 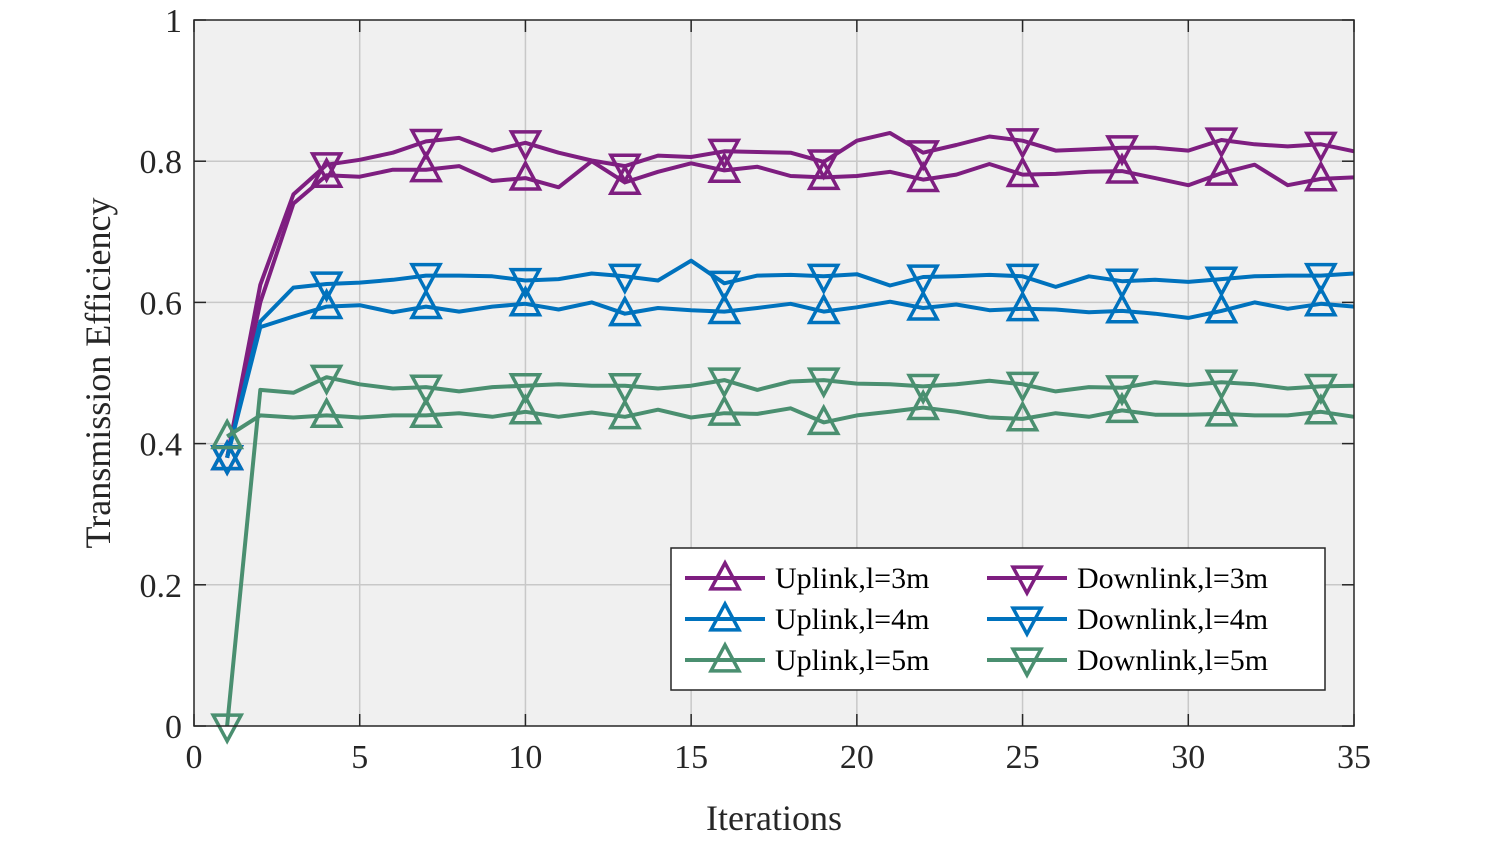 I want to click on x-tick-labels: 0 5 10 15 20 25 30 35, so click(x=779, y=757).